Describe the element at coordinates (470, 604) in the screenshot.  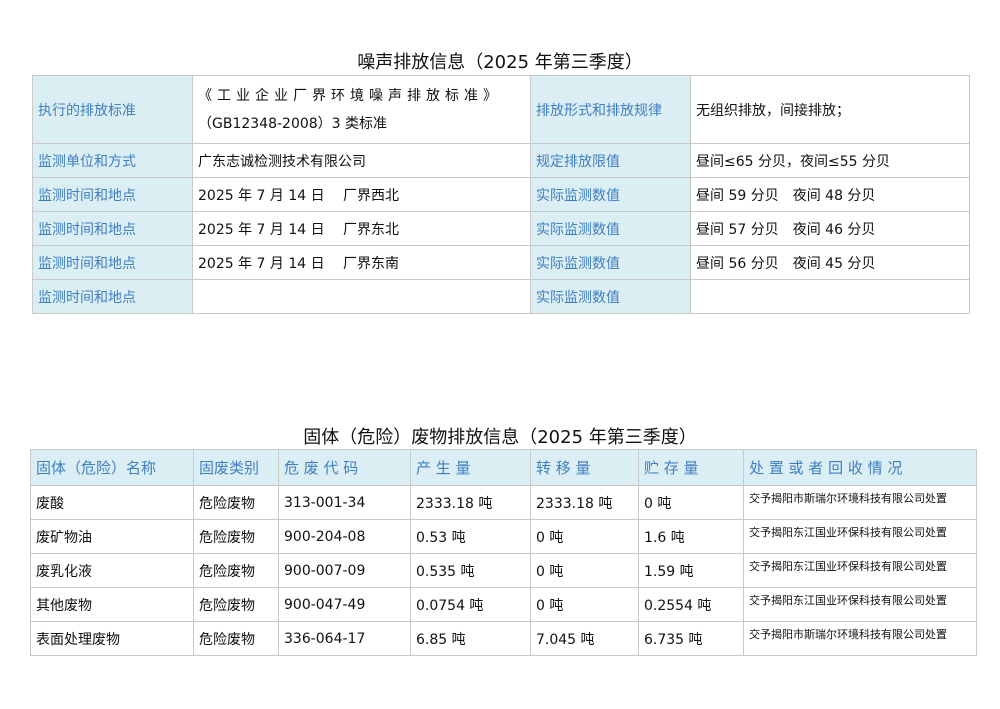
I see `cell: 0.0754 吨` at that location.